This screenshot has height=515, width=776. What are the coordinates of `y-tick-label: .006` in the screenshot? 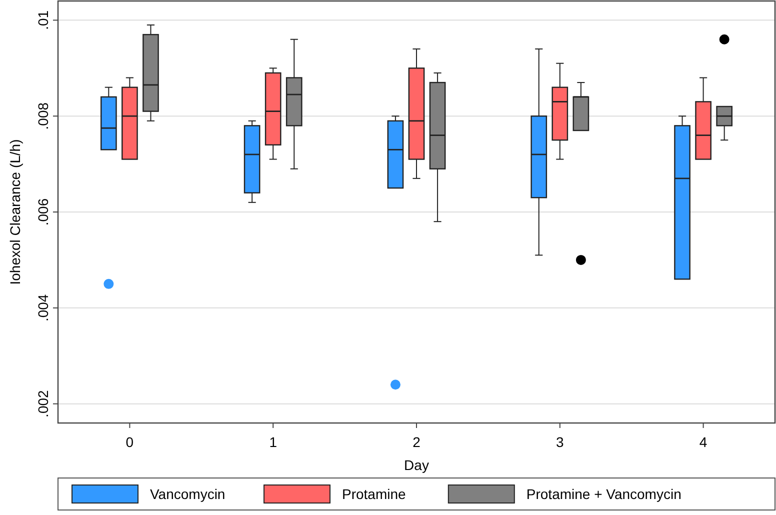 It's located at (43, 212).